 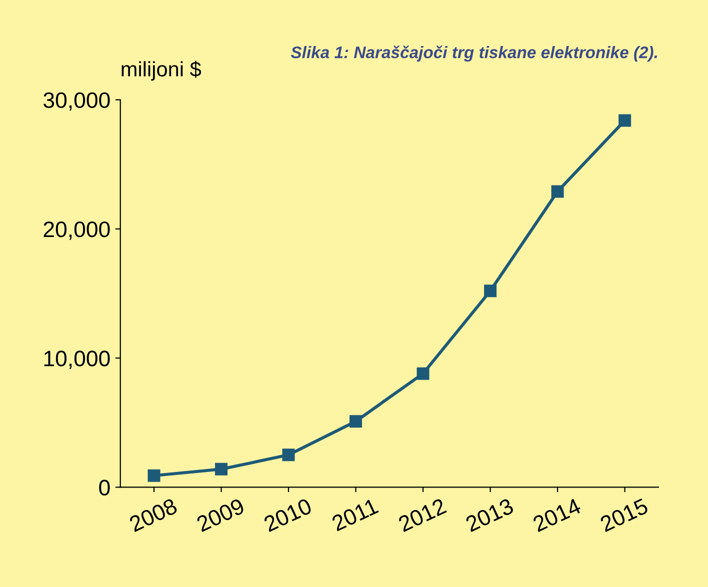 I want to click on x-tick-label: 2009, so click(x=221, y=515).